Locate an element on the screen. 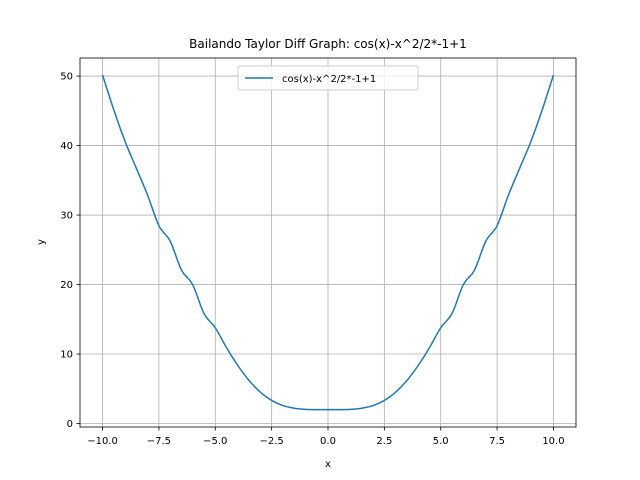 The image size is (640, 480). x-tick-label: 0.0 is located at coordinates (328, 441).